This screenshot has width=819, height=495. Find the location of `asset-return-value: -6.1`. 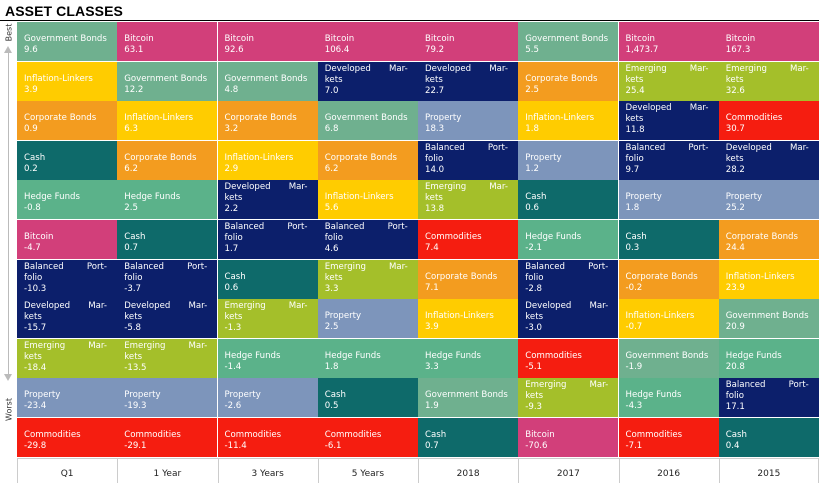

asset-return-value: -6.1 is located at coordinates (333, 446).